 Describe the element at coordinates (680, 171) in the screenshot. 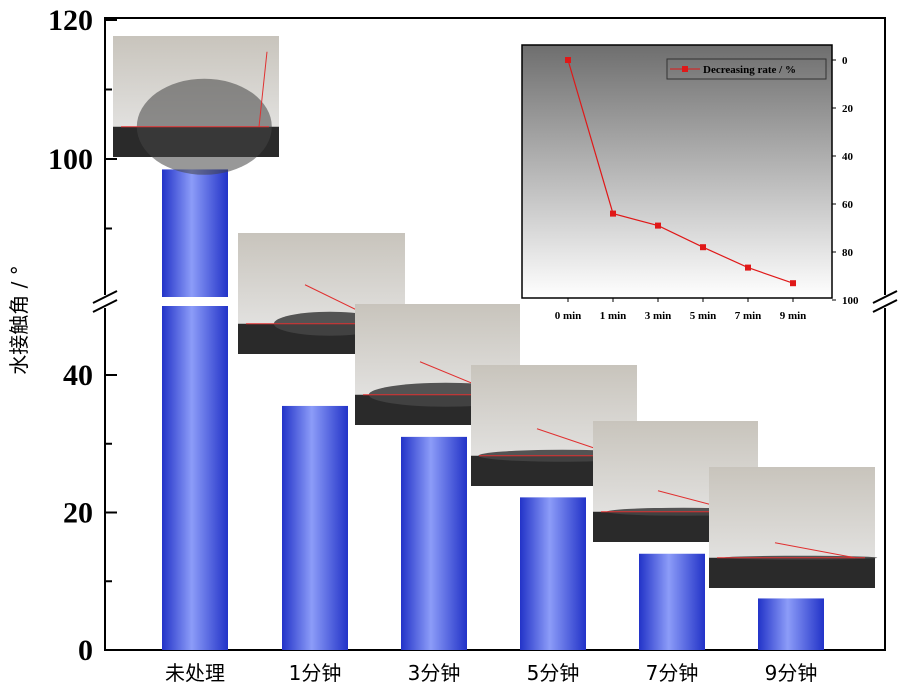

I see `inset-series-line` at that location.